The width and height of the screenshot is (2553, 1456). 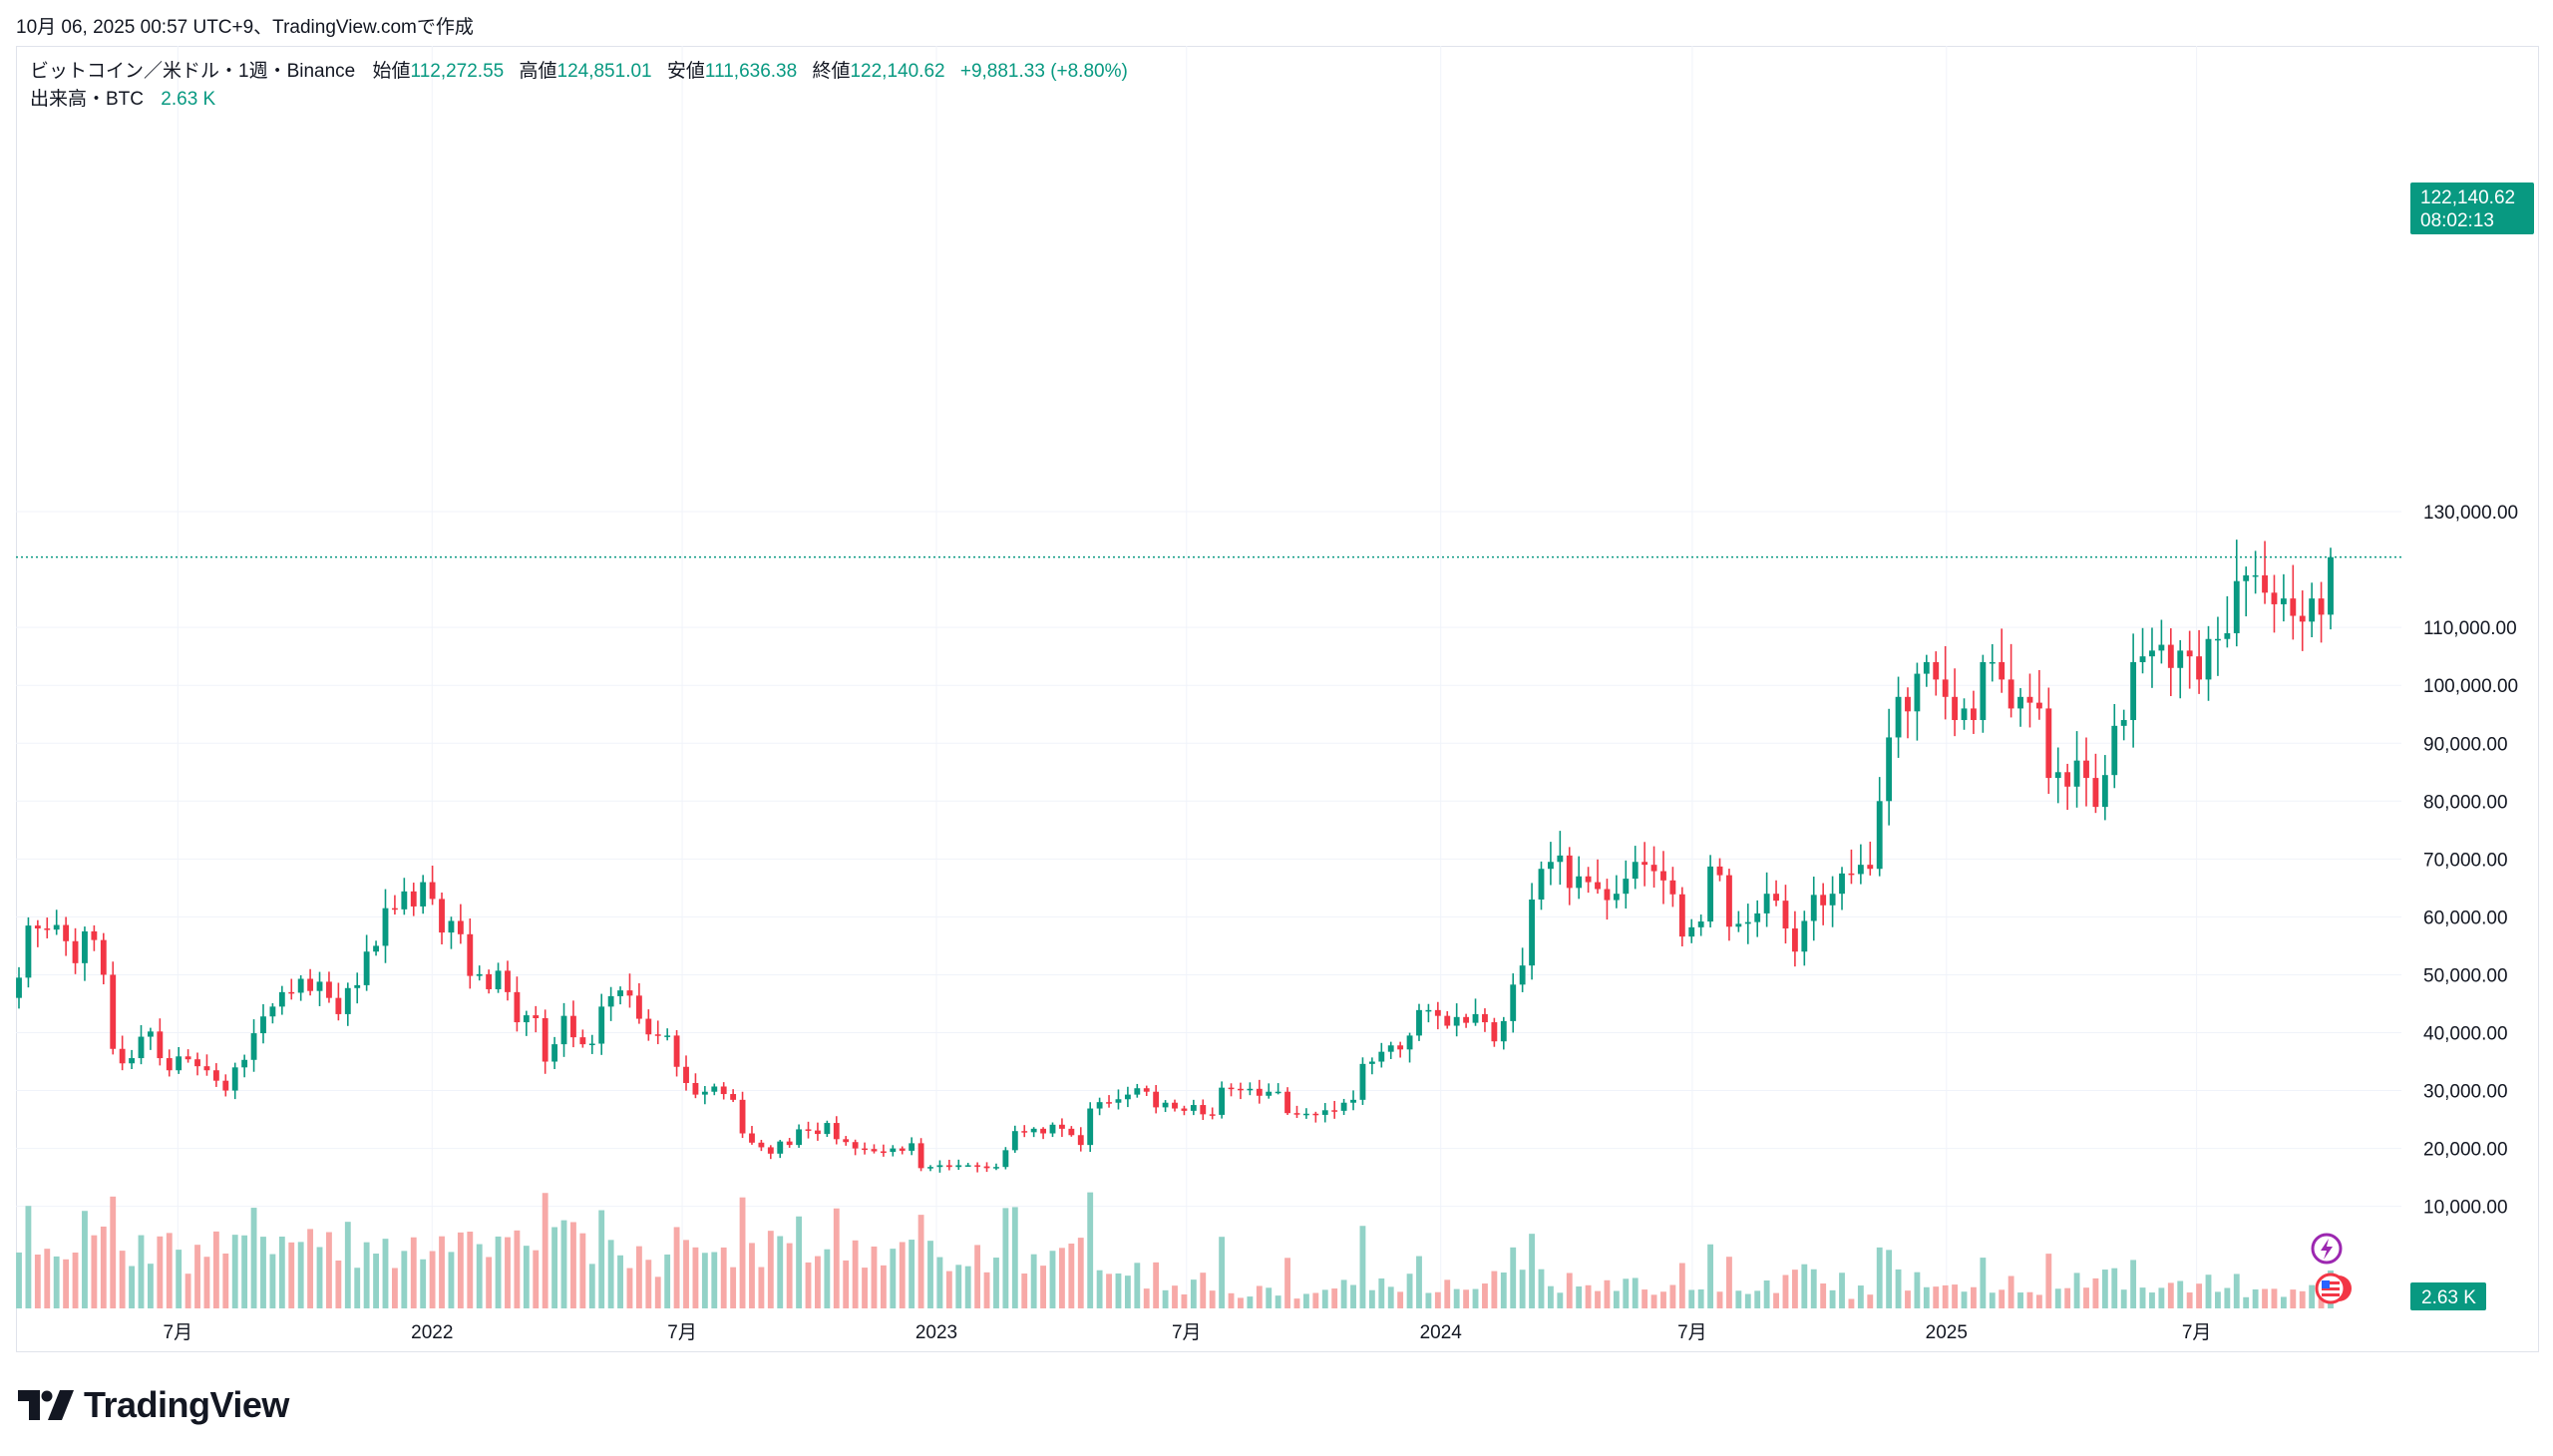 I want to click on tradingview-brand: TradingView, so click(x=154, y=1405).